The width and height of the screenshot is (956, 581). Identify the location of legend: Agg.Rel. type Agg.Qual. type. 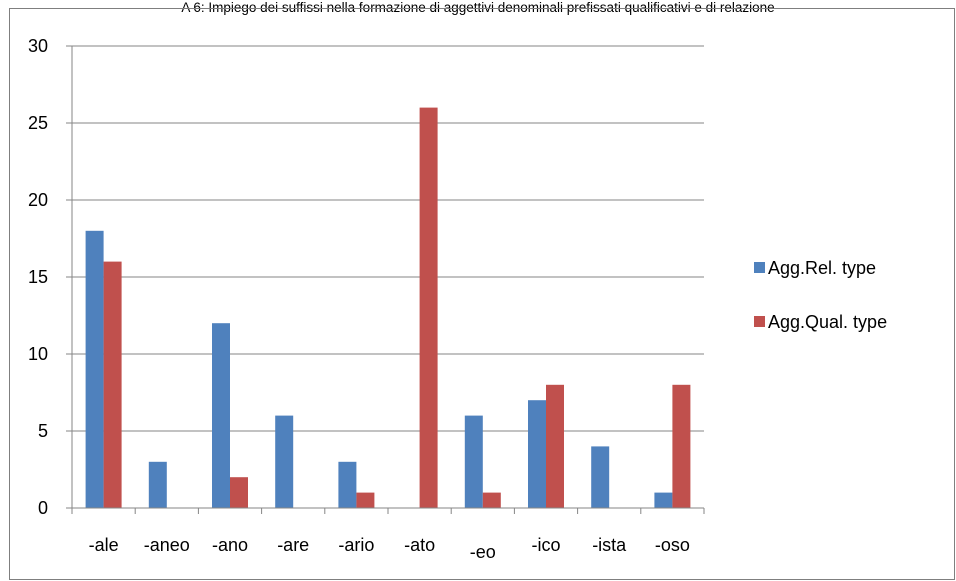
(820, 295).